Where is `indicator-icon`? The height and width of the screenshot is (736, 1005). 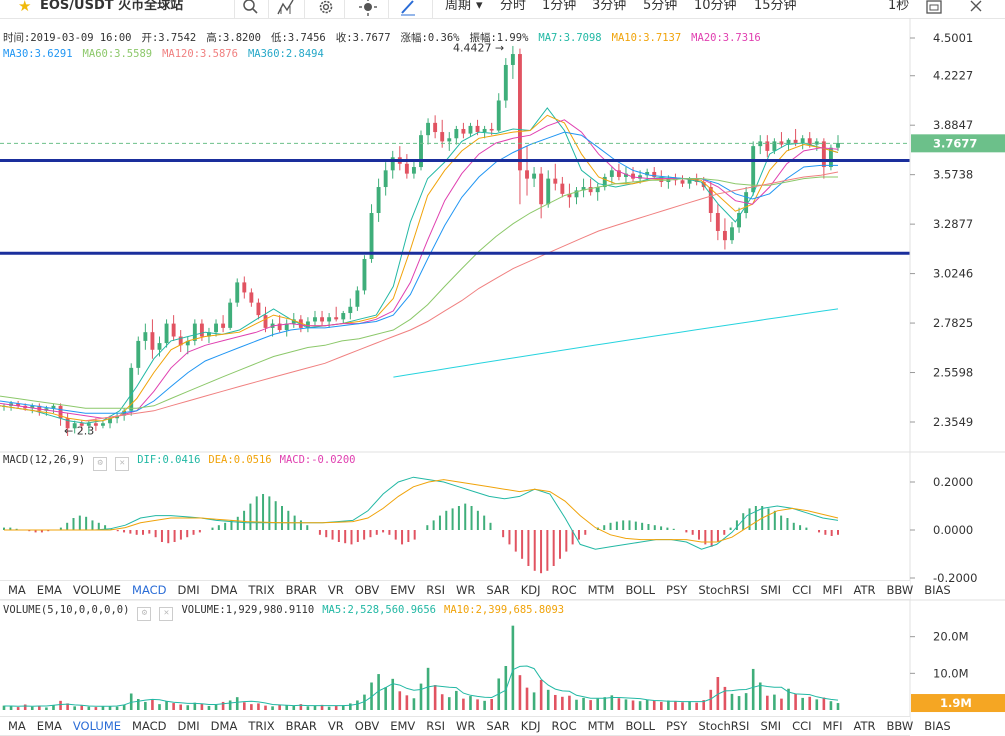 indicator-icon is located at coordinates (288, 8).